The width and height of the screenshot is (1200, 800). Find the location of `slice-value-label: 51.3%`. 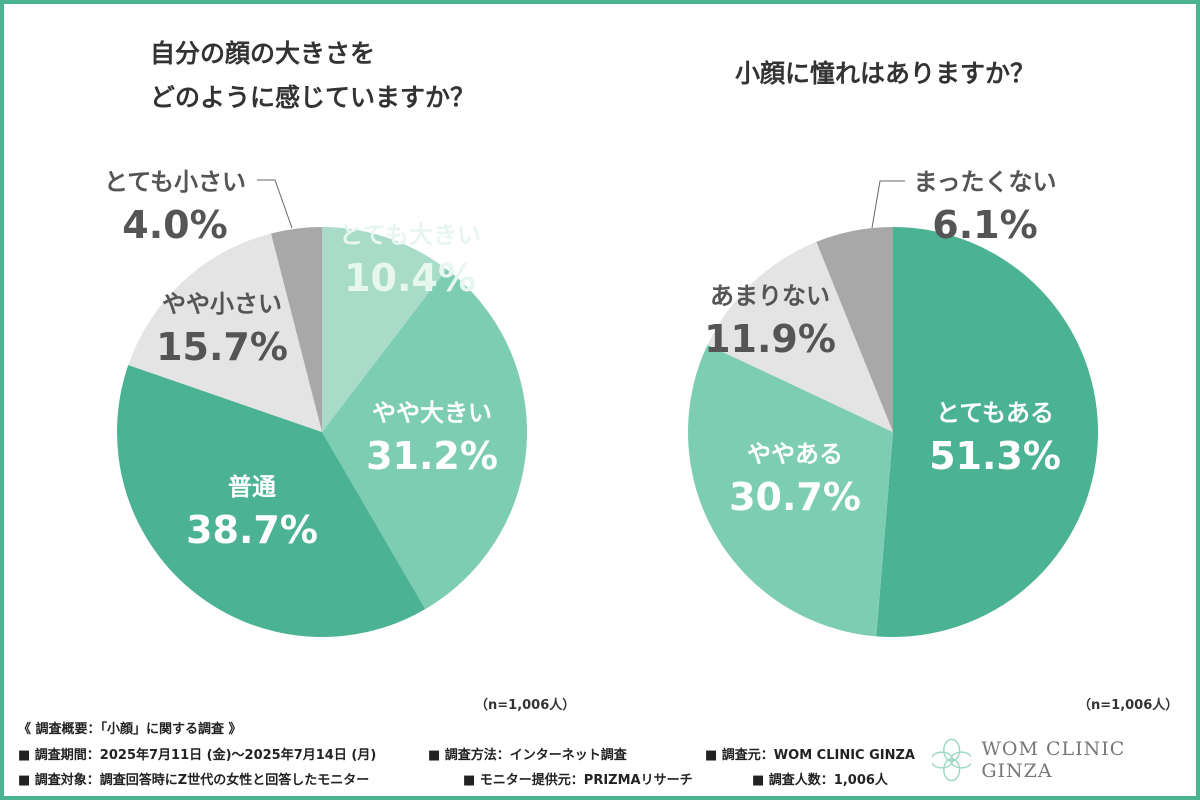

slice-value-label: 51.3% is located at coordinates (995, 456).